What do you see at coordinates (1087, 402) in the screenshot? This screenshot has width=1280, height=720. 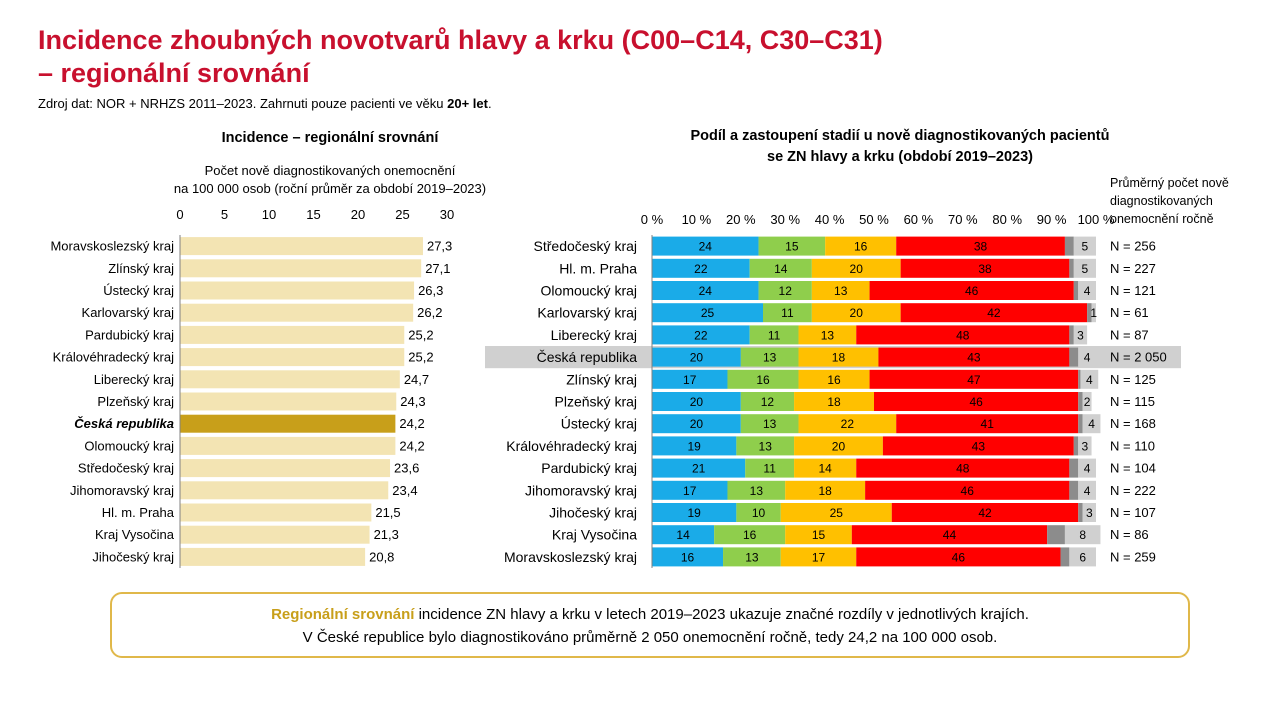 I see `stage-segment-label: 2` at bounding box center [1087, 402].